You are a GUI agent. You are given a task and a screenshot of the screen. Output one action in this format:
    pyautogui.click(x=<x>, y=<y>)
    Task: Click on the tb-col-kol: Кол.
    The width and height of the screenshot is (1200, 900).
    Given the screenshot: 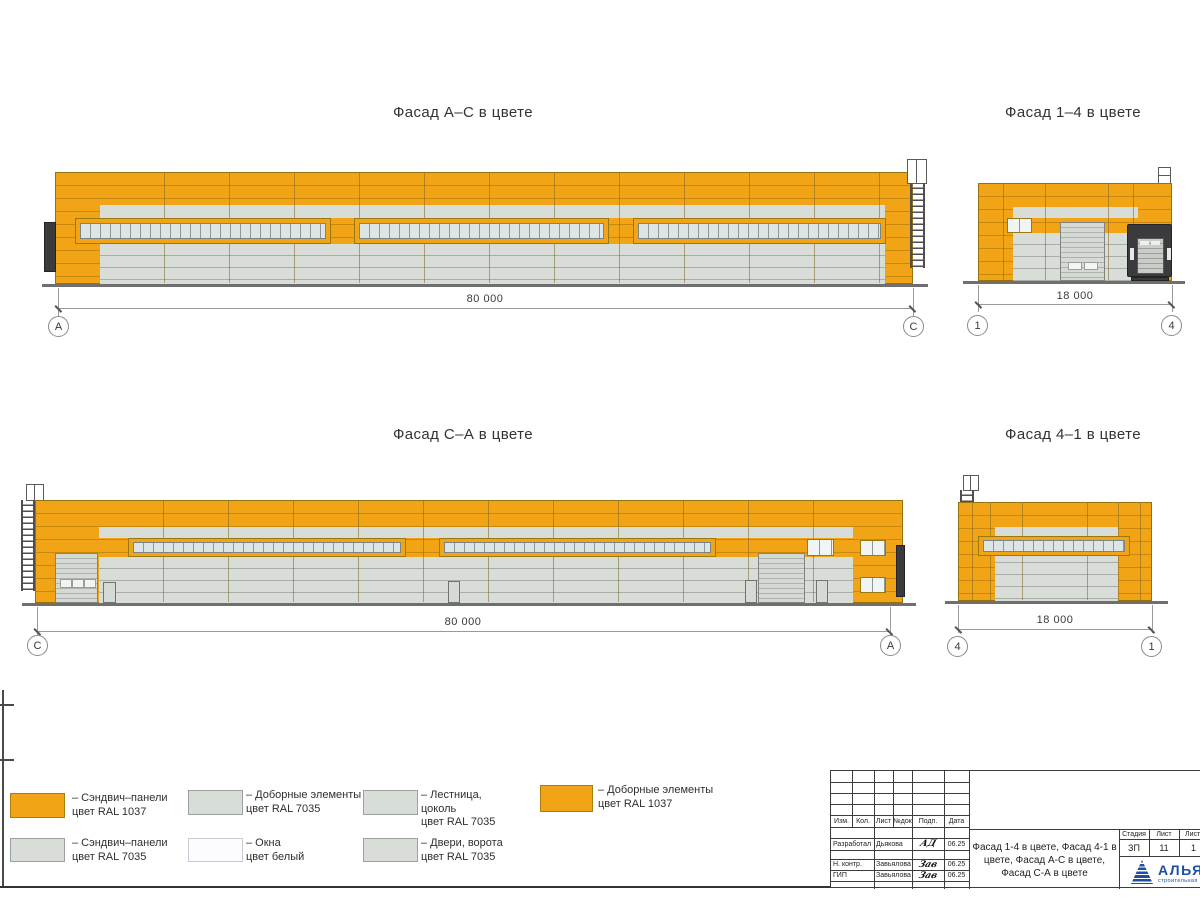 What is the action you would take?
    pyautogui.click(x=863, y=821)
    